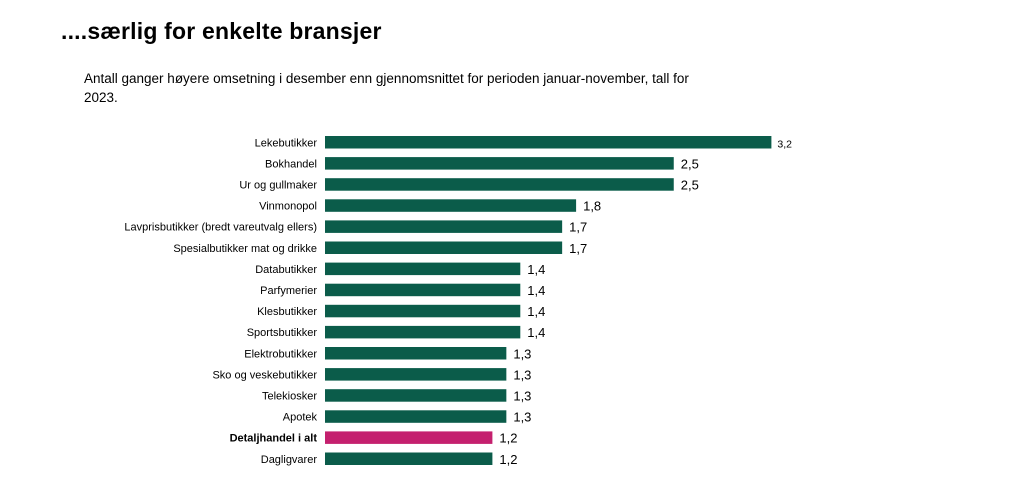  Describe the element at coordinates (289, 396) in the screenshot. I see `category-label: Telekiosker` at that location.